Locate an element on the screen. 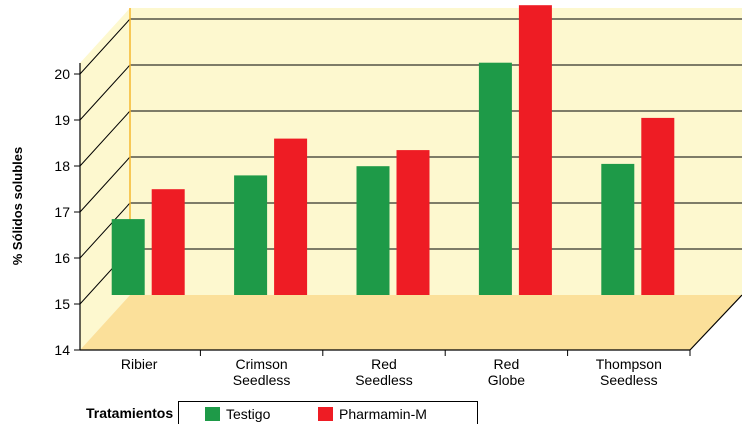  legend-label-testigo: Testigo is located at coordinates (248, 414).